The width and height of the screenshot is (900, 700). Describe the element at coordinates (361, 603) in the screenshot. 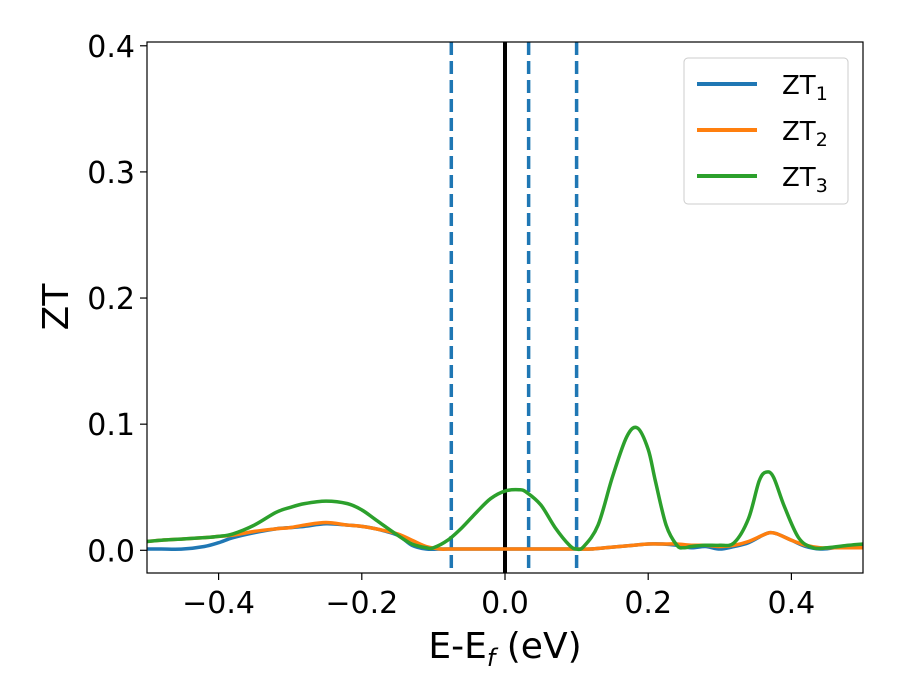

I see `x-tick-label: −0.2` at that location.